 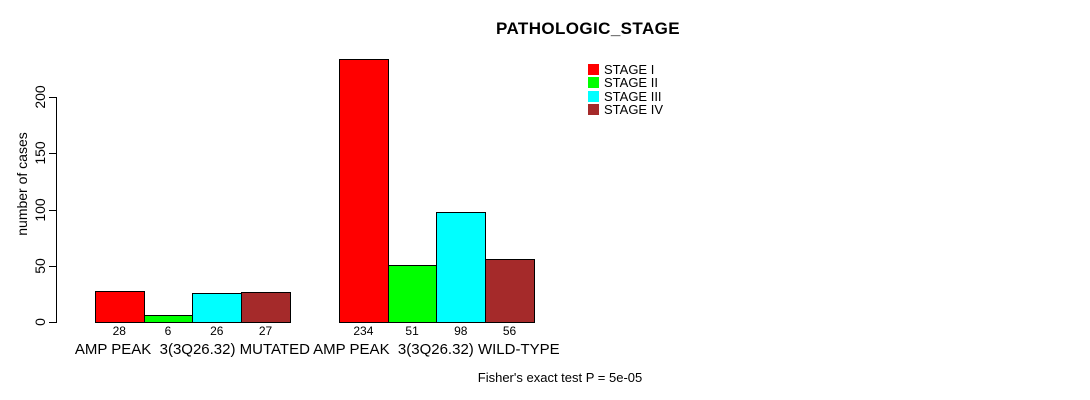 What do you see at coordinates (40, 209) in the screenshot?
I see `y-axis-tick-label: 100` at bounding box center [40, 209].